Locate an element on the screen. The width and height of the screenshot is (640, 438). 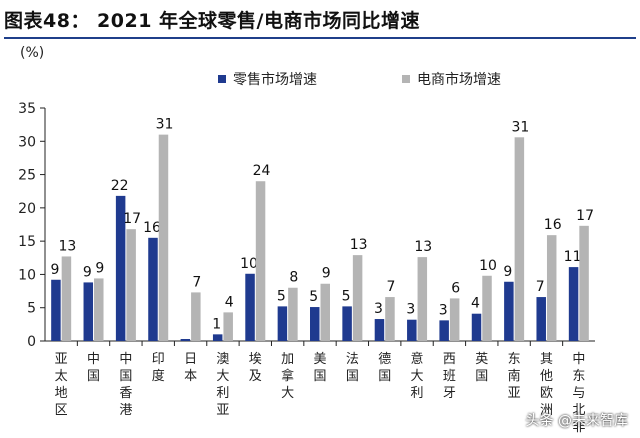
x-category-label: 牙 is located at coordinates (449, 393).